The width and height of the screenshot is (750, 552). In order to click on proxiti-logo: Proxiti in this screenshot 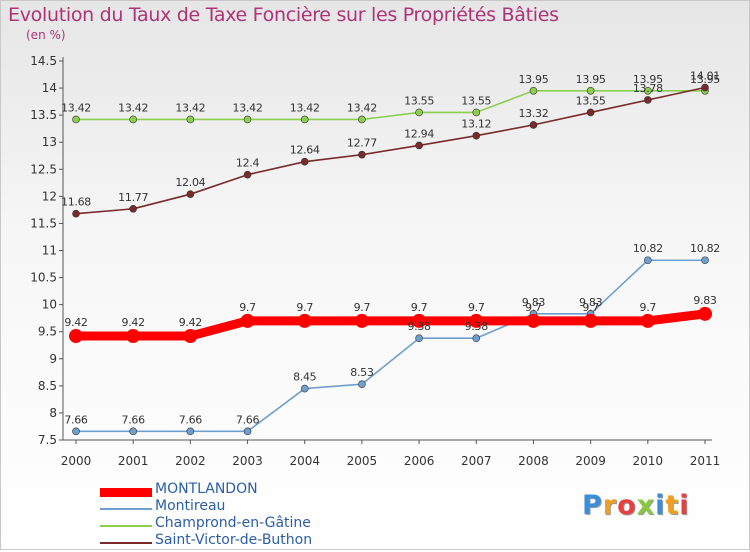, I will do `click(636, 505)`.